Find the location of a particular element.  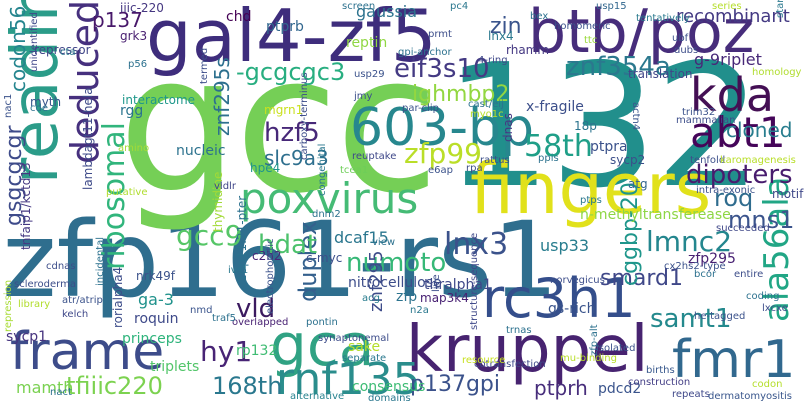

word-bcor: cx2hs2-type is located at coordinates (695, 266).